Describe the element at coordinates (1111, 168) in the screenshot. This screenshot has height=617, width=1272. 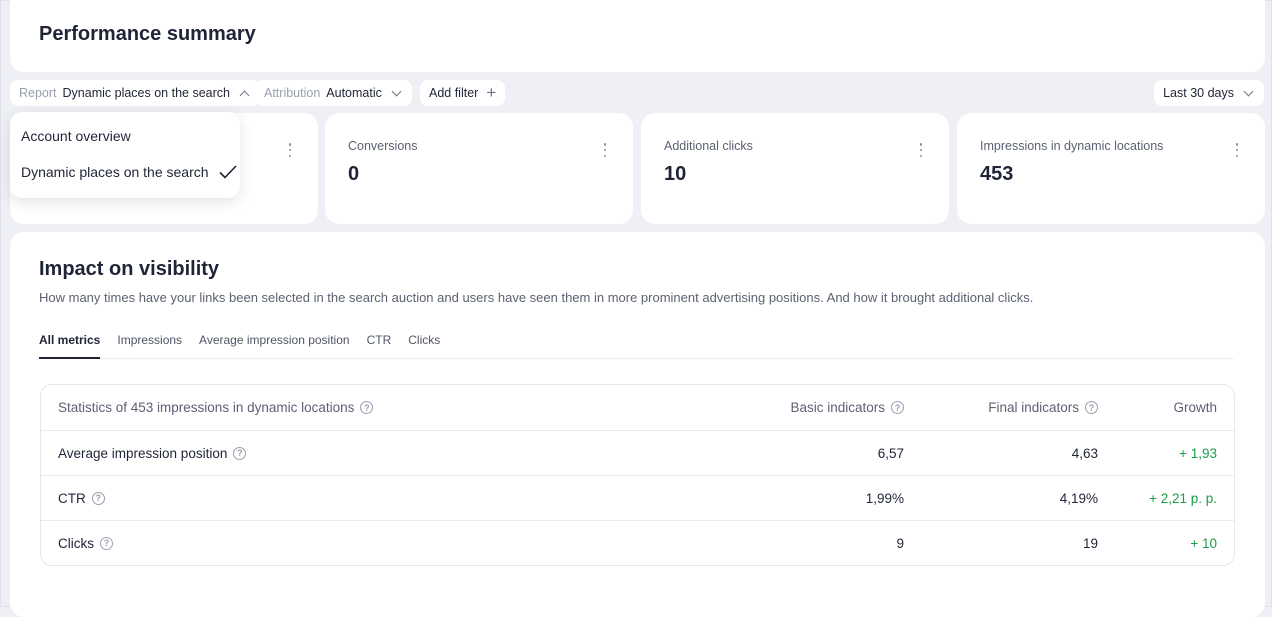
I see `metric-card-impressions: Impressions in dynamic locations 453` at that location.